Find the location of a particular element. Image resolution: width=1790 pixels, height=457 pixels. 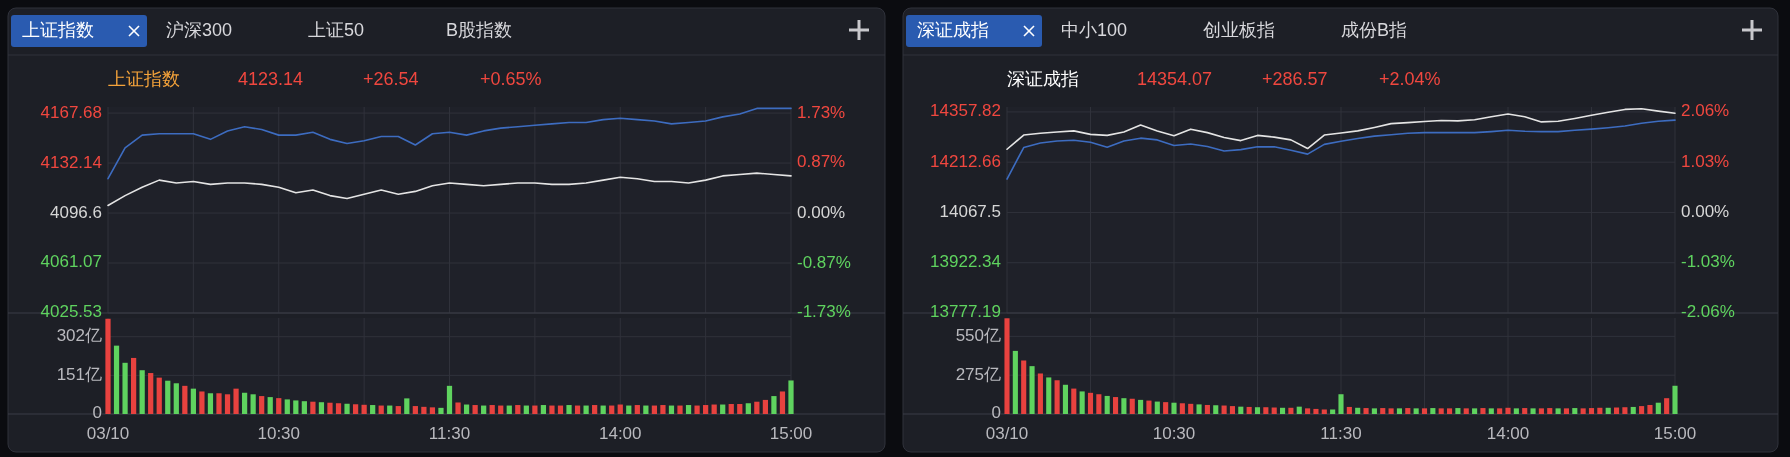

y-tick-label: 4167.68 is located at coordinates (71, 112).